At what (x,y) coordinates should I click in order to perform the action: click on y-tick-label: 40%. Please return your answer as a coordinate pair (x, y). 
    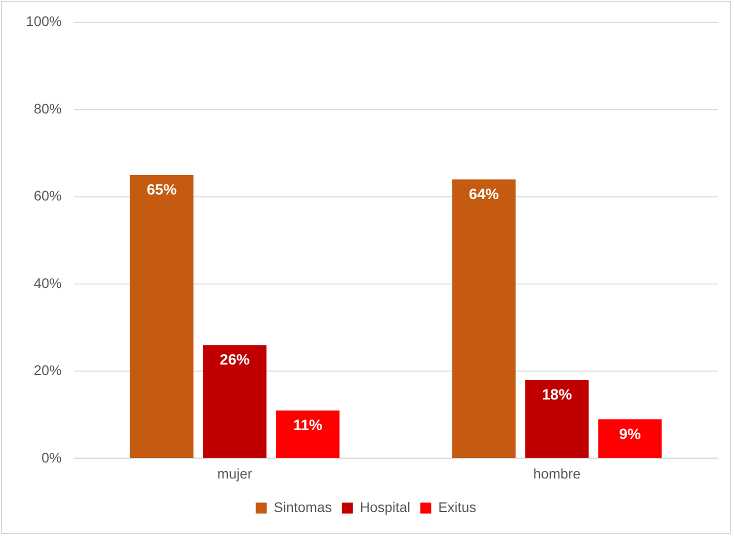
    Looking at the image, I should click on (48, 282).